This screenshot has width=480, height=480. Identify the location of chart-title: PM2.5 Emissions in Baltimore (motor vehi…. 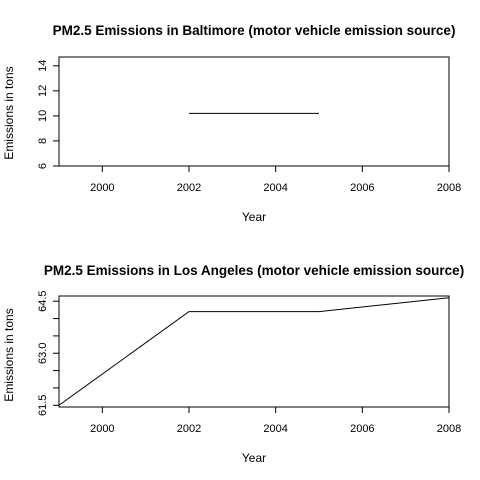
(254, 30).